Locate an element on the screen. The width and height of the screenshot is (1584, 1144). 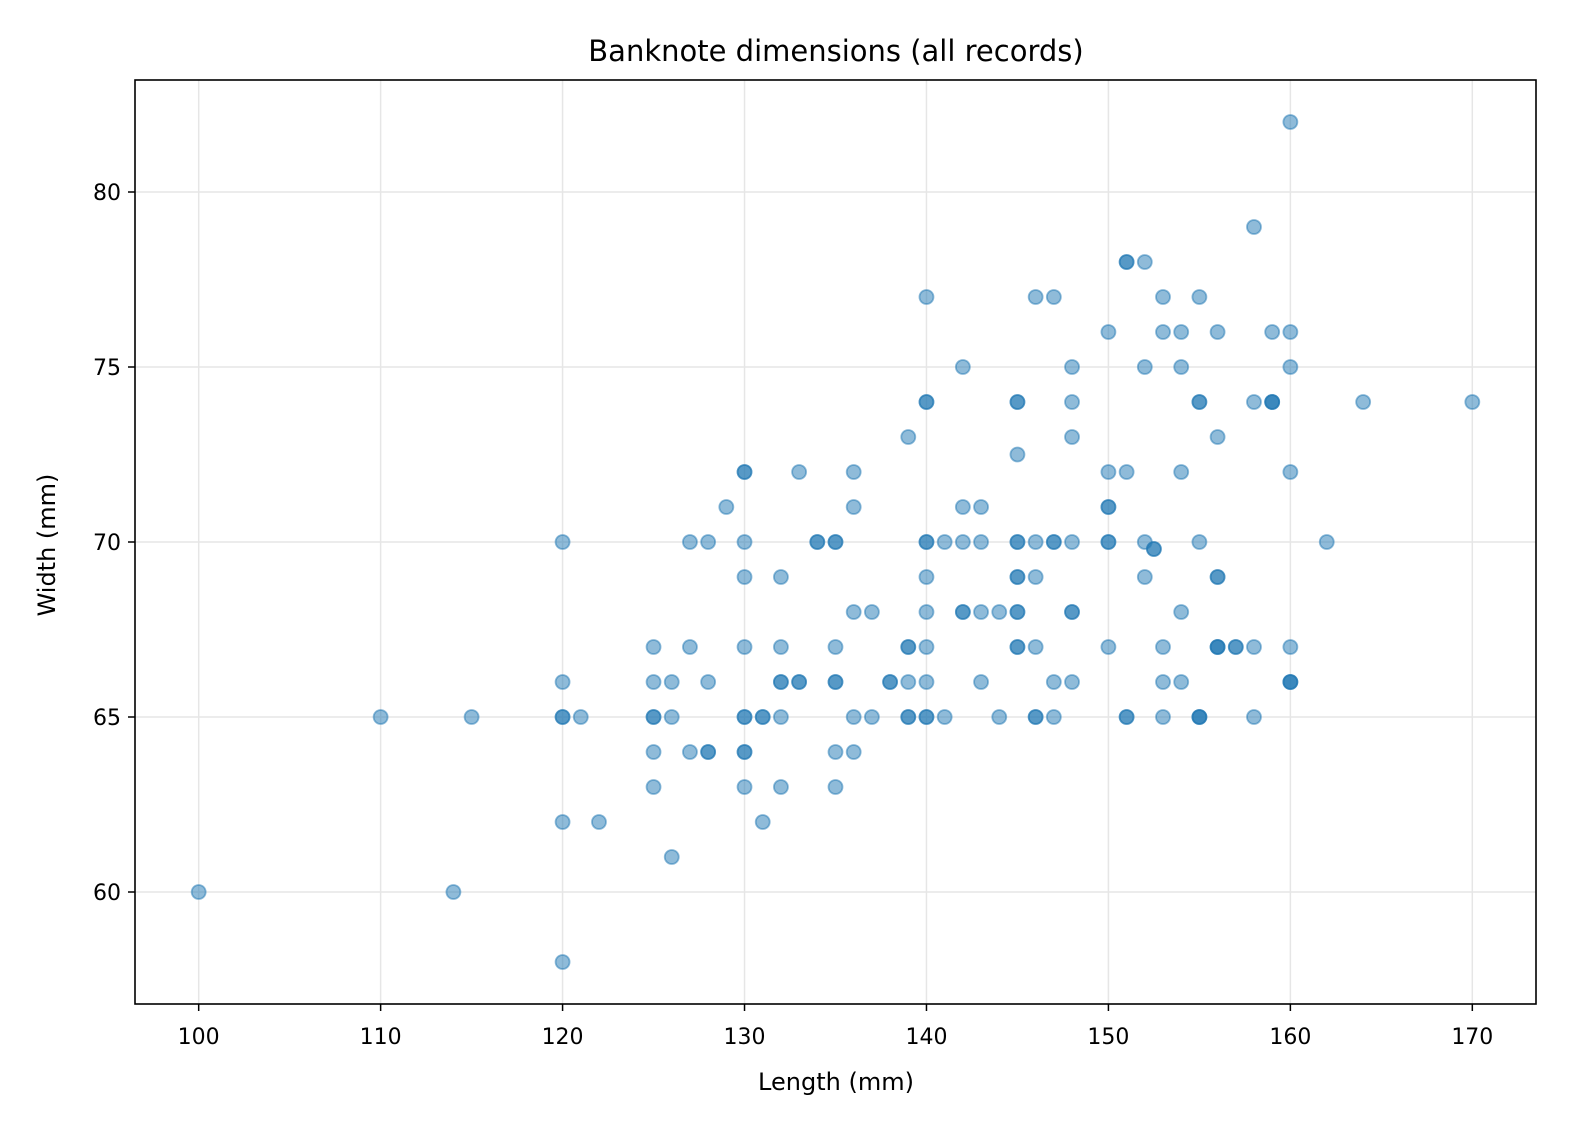
chart-title: Banknote dimensions (all records) is located at coordinates (835, 51).